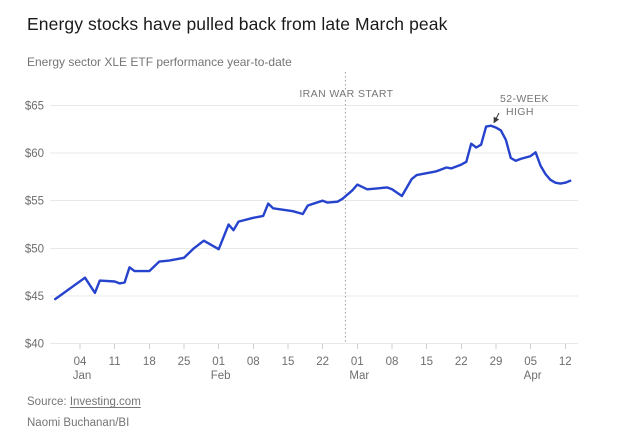 This screenshot has width=627, height=446. Describe the element at coordinates (34, 107) in the screenshot. I see `y-axis-label: $65` at that location.